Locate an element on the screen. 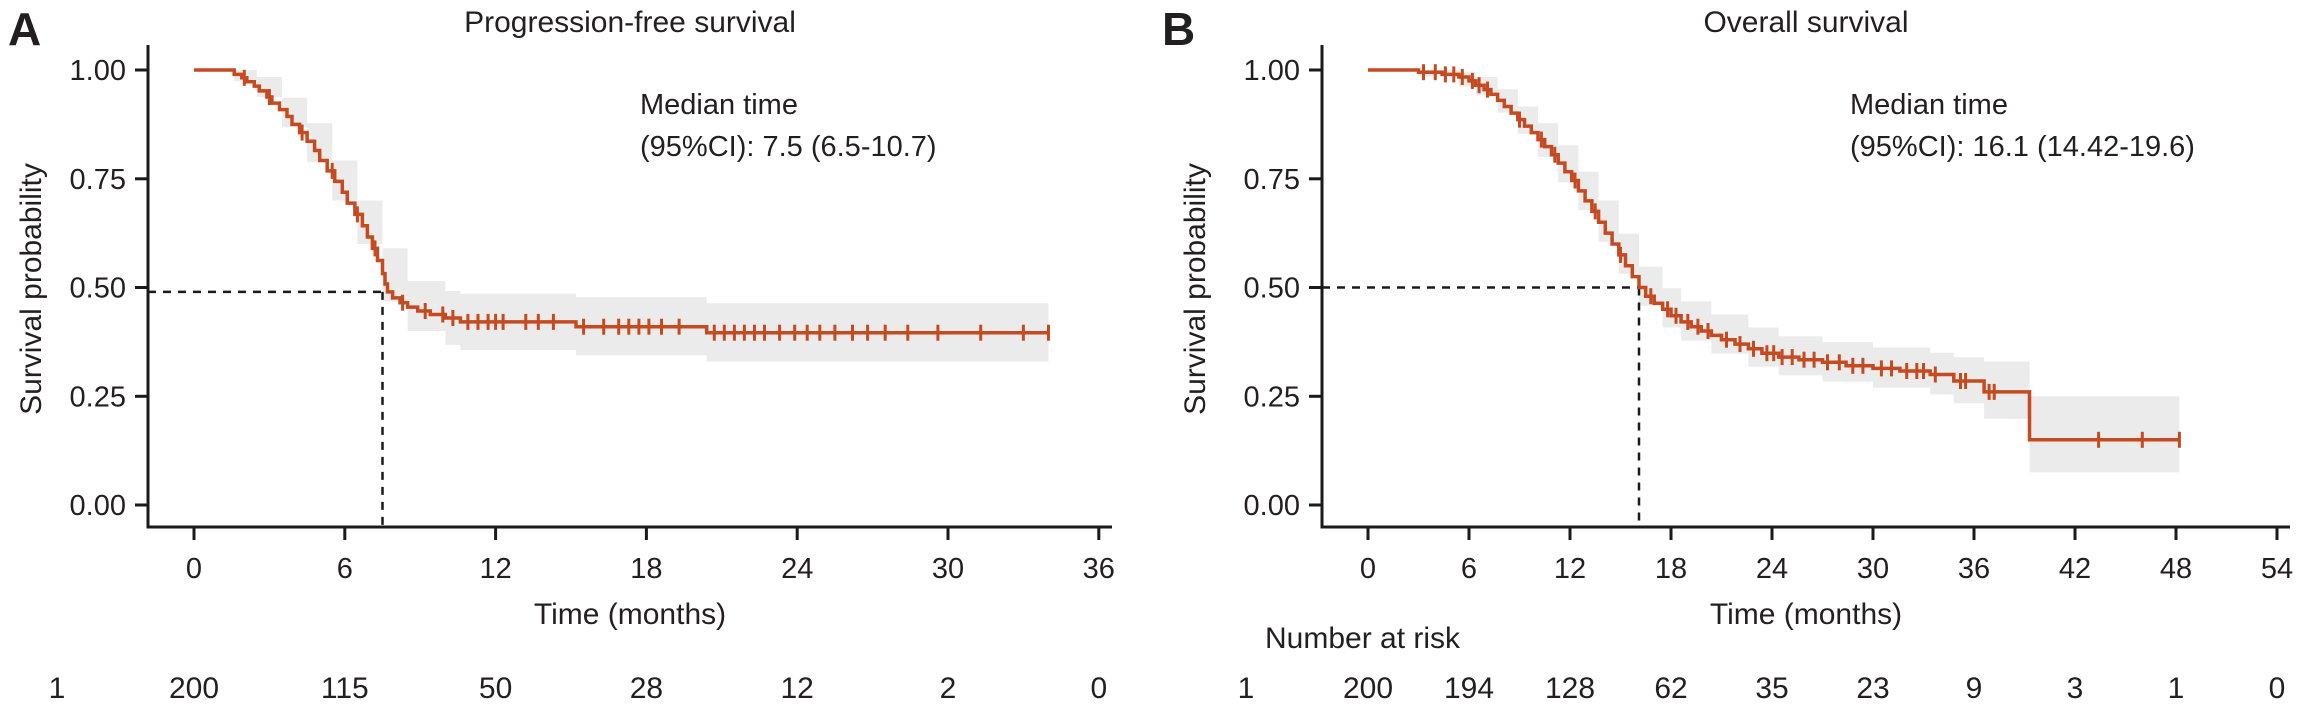 The height and width of the screenshot is (719, 2314). risk-count: 62 is located at coordinates (1670, 688).